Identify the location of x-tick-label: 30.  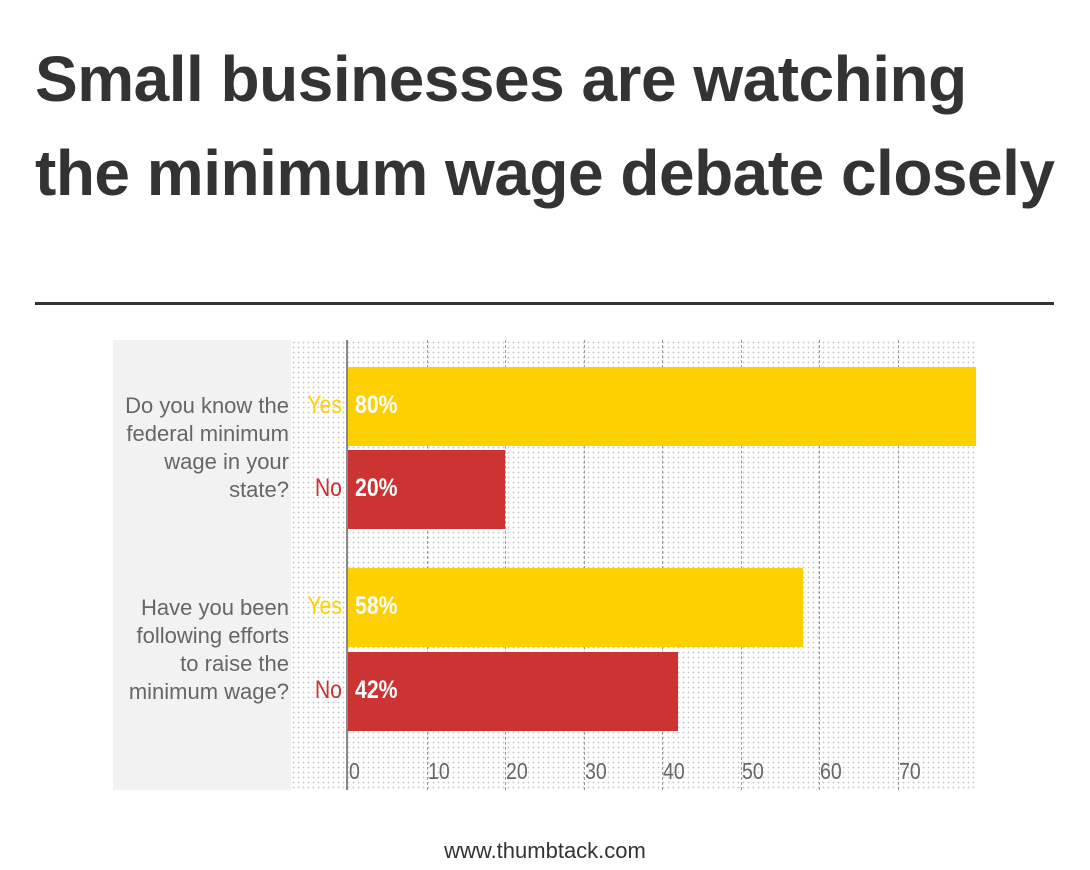
(595, 771).